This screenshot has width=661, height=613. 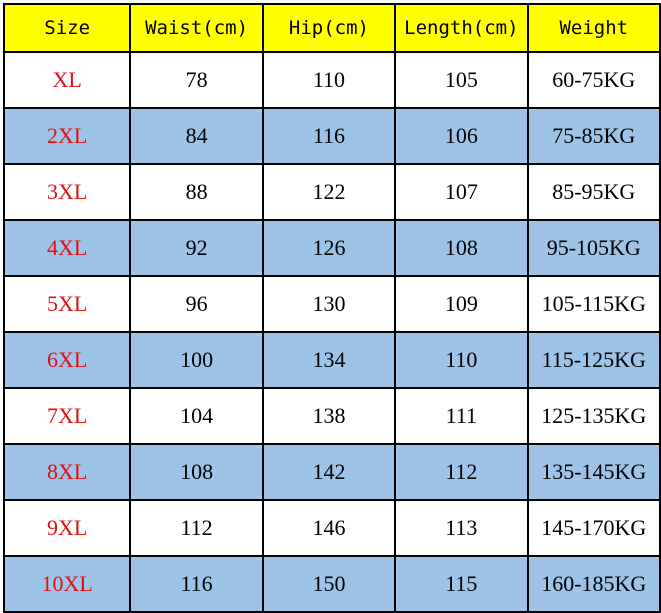 I want to click on cell-hip: 150, so click(x=329, y=584).